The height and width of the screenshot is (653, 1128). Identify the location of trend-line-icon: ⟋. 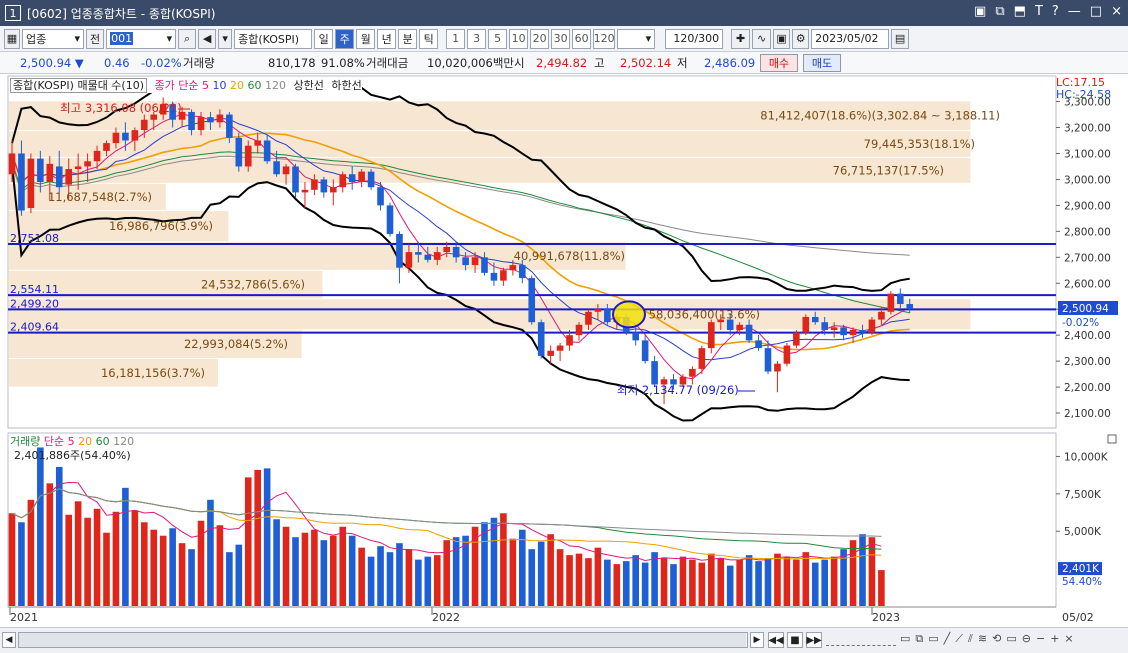
(959, 638).